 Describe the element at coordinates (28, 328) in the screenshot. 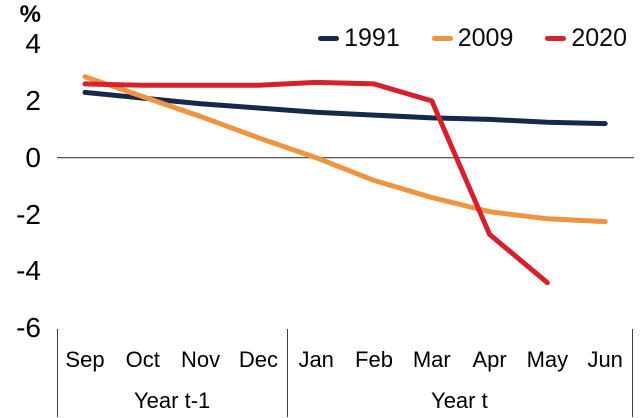

I see `y-tick-label: -6` at that location.